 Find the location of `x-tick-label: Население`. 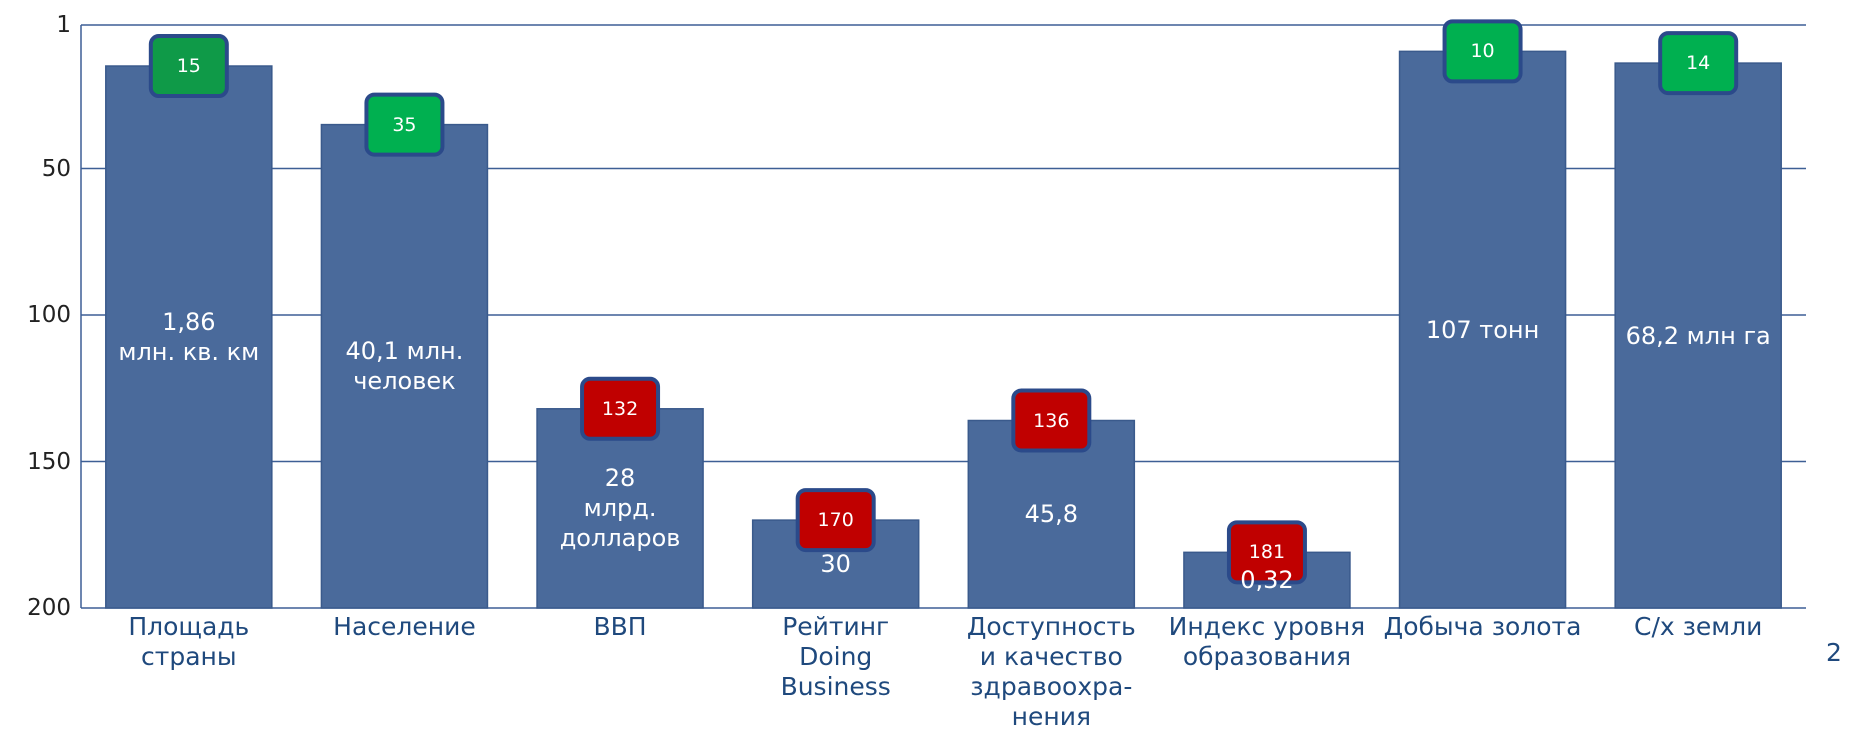

x-tick-label: Население is located at coordinates (404, 626).